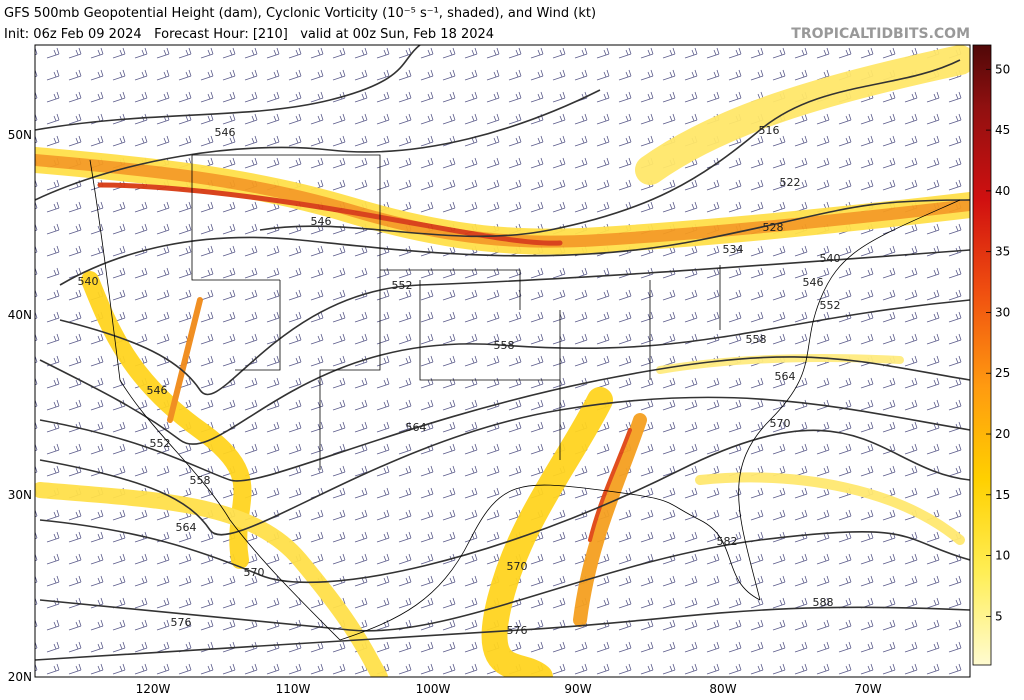 The width and height of the screenshot is (1024, 700). What do you see at coordinates (433, 689) in the screenshot?
I see `lon-label: 100W` at bounding box center [433, 689].